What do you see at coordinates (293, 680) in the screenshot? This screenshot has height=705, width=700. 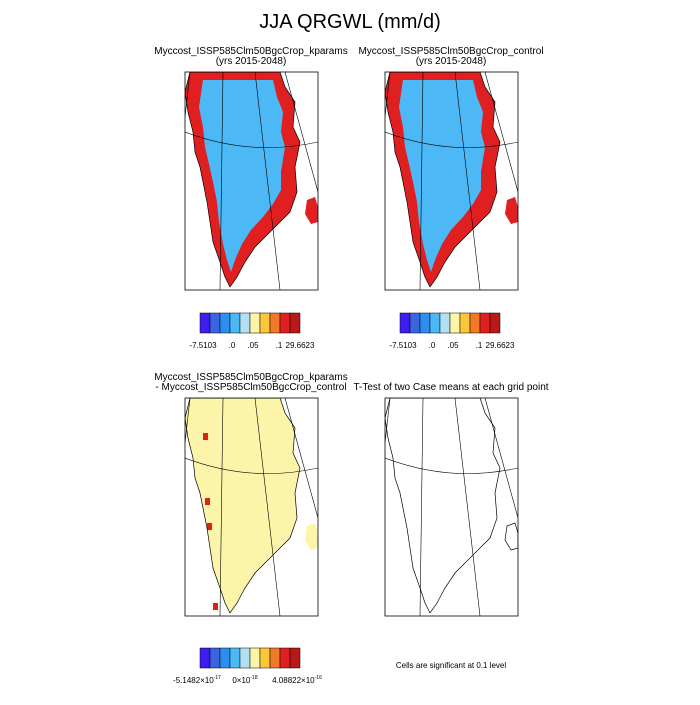 I see `label-base: 4.08822×10` at bounding box center [293, 680].